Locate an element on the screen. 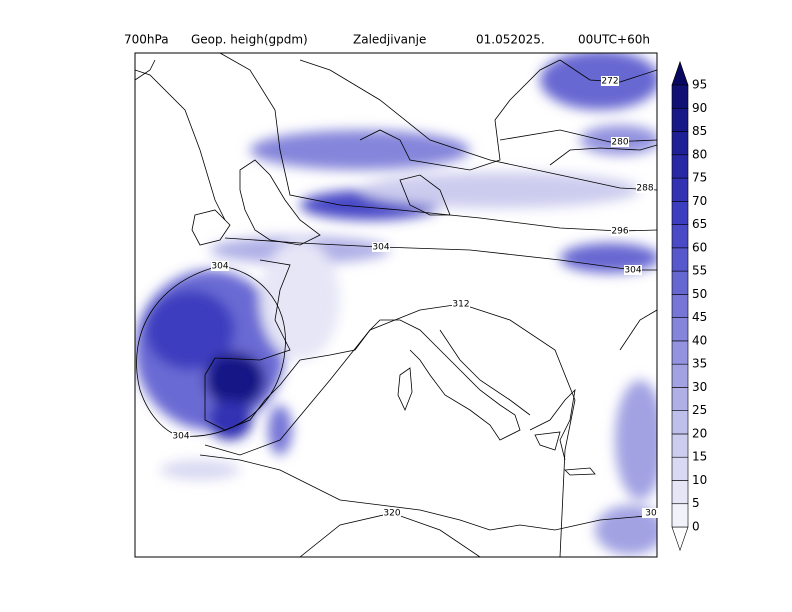  title-part: Zaledjivanje is located at coordinates (389, 40).